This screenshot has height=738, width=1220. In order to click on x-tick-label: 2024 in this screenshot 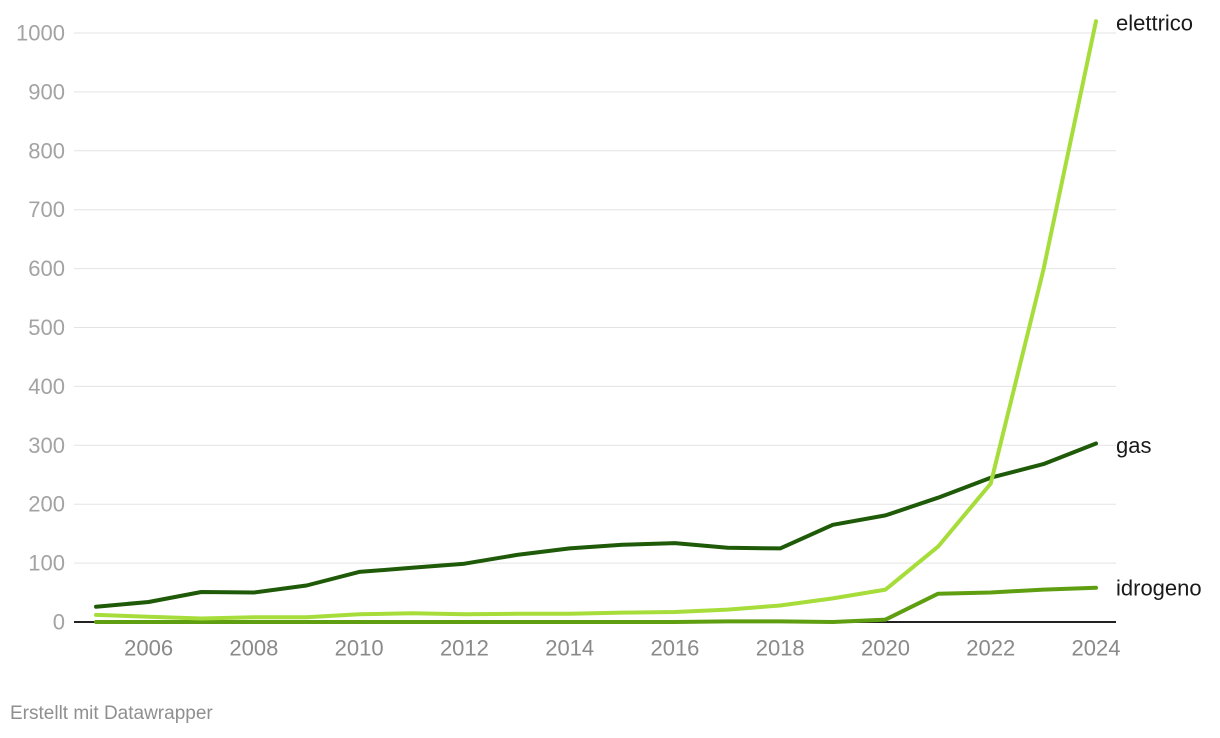, I will do `click(1096, 648)`.